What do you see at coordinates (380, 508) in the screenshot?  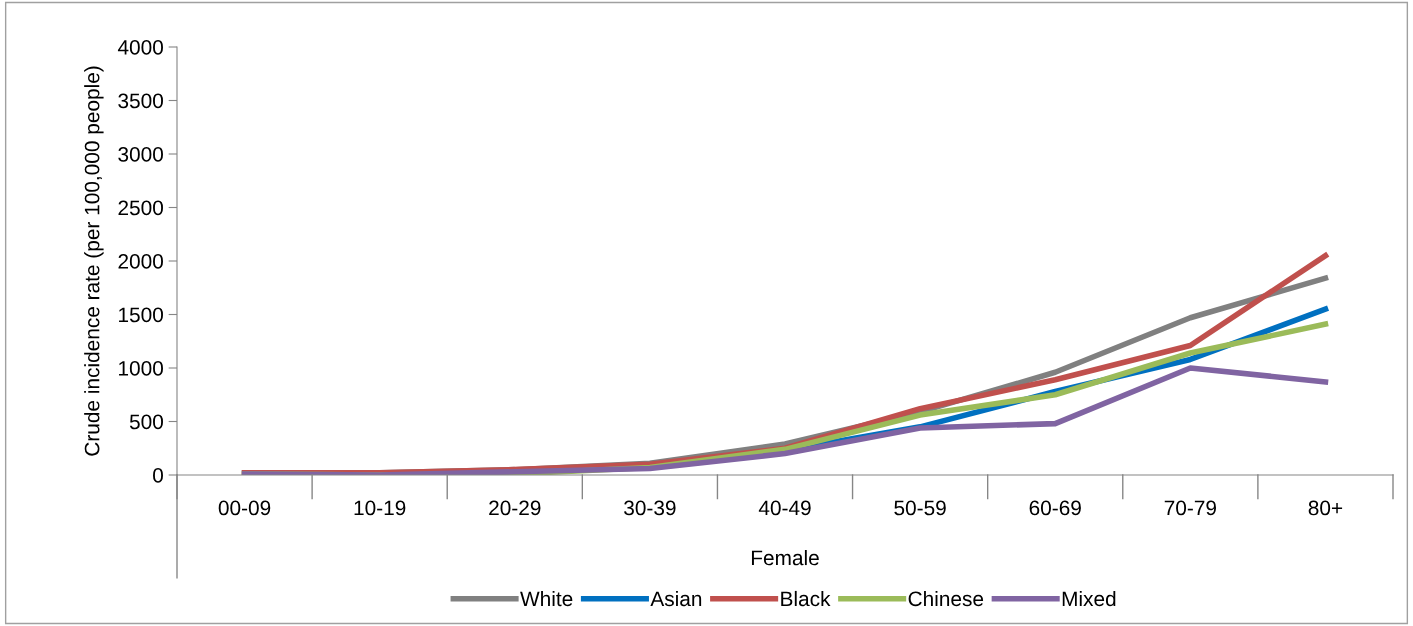 I see `x-tick-label: 10-19` at bounding box center [380, 508].